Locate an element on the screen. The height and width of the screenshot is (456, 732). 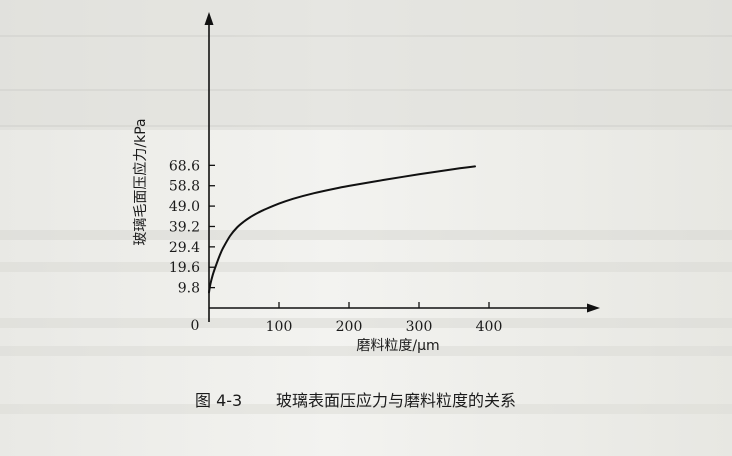
x-ticks: 0 100 200 300 400 is located at coordinates (347, 318).